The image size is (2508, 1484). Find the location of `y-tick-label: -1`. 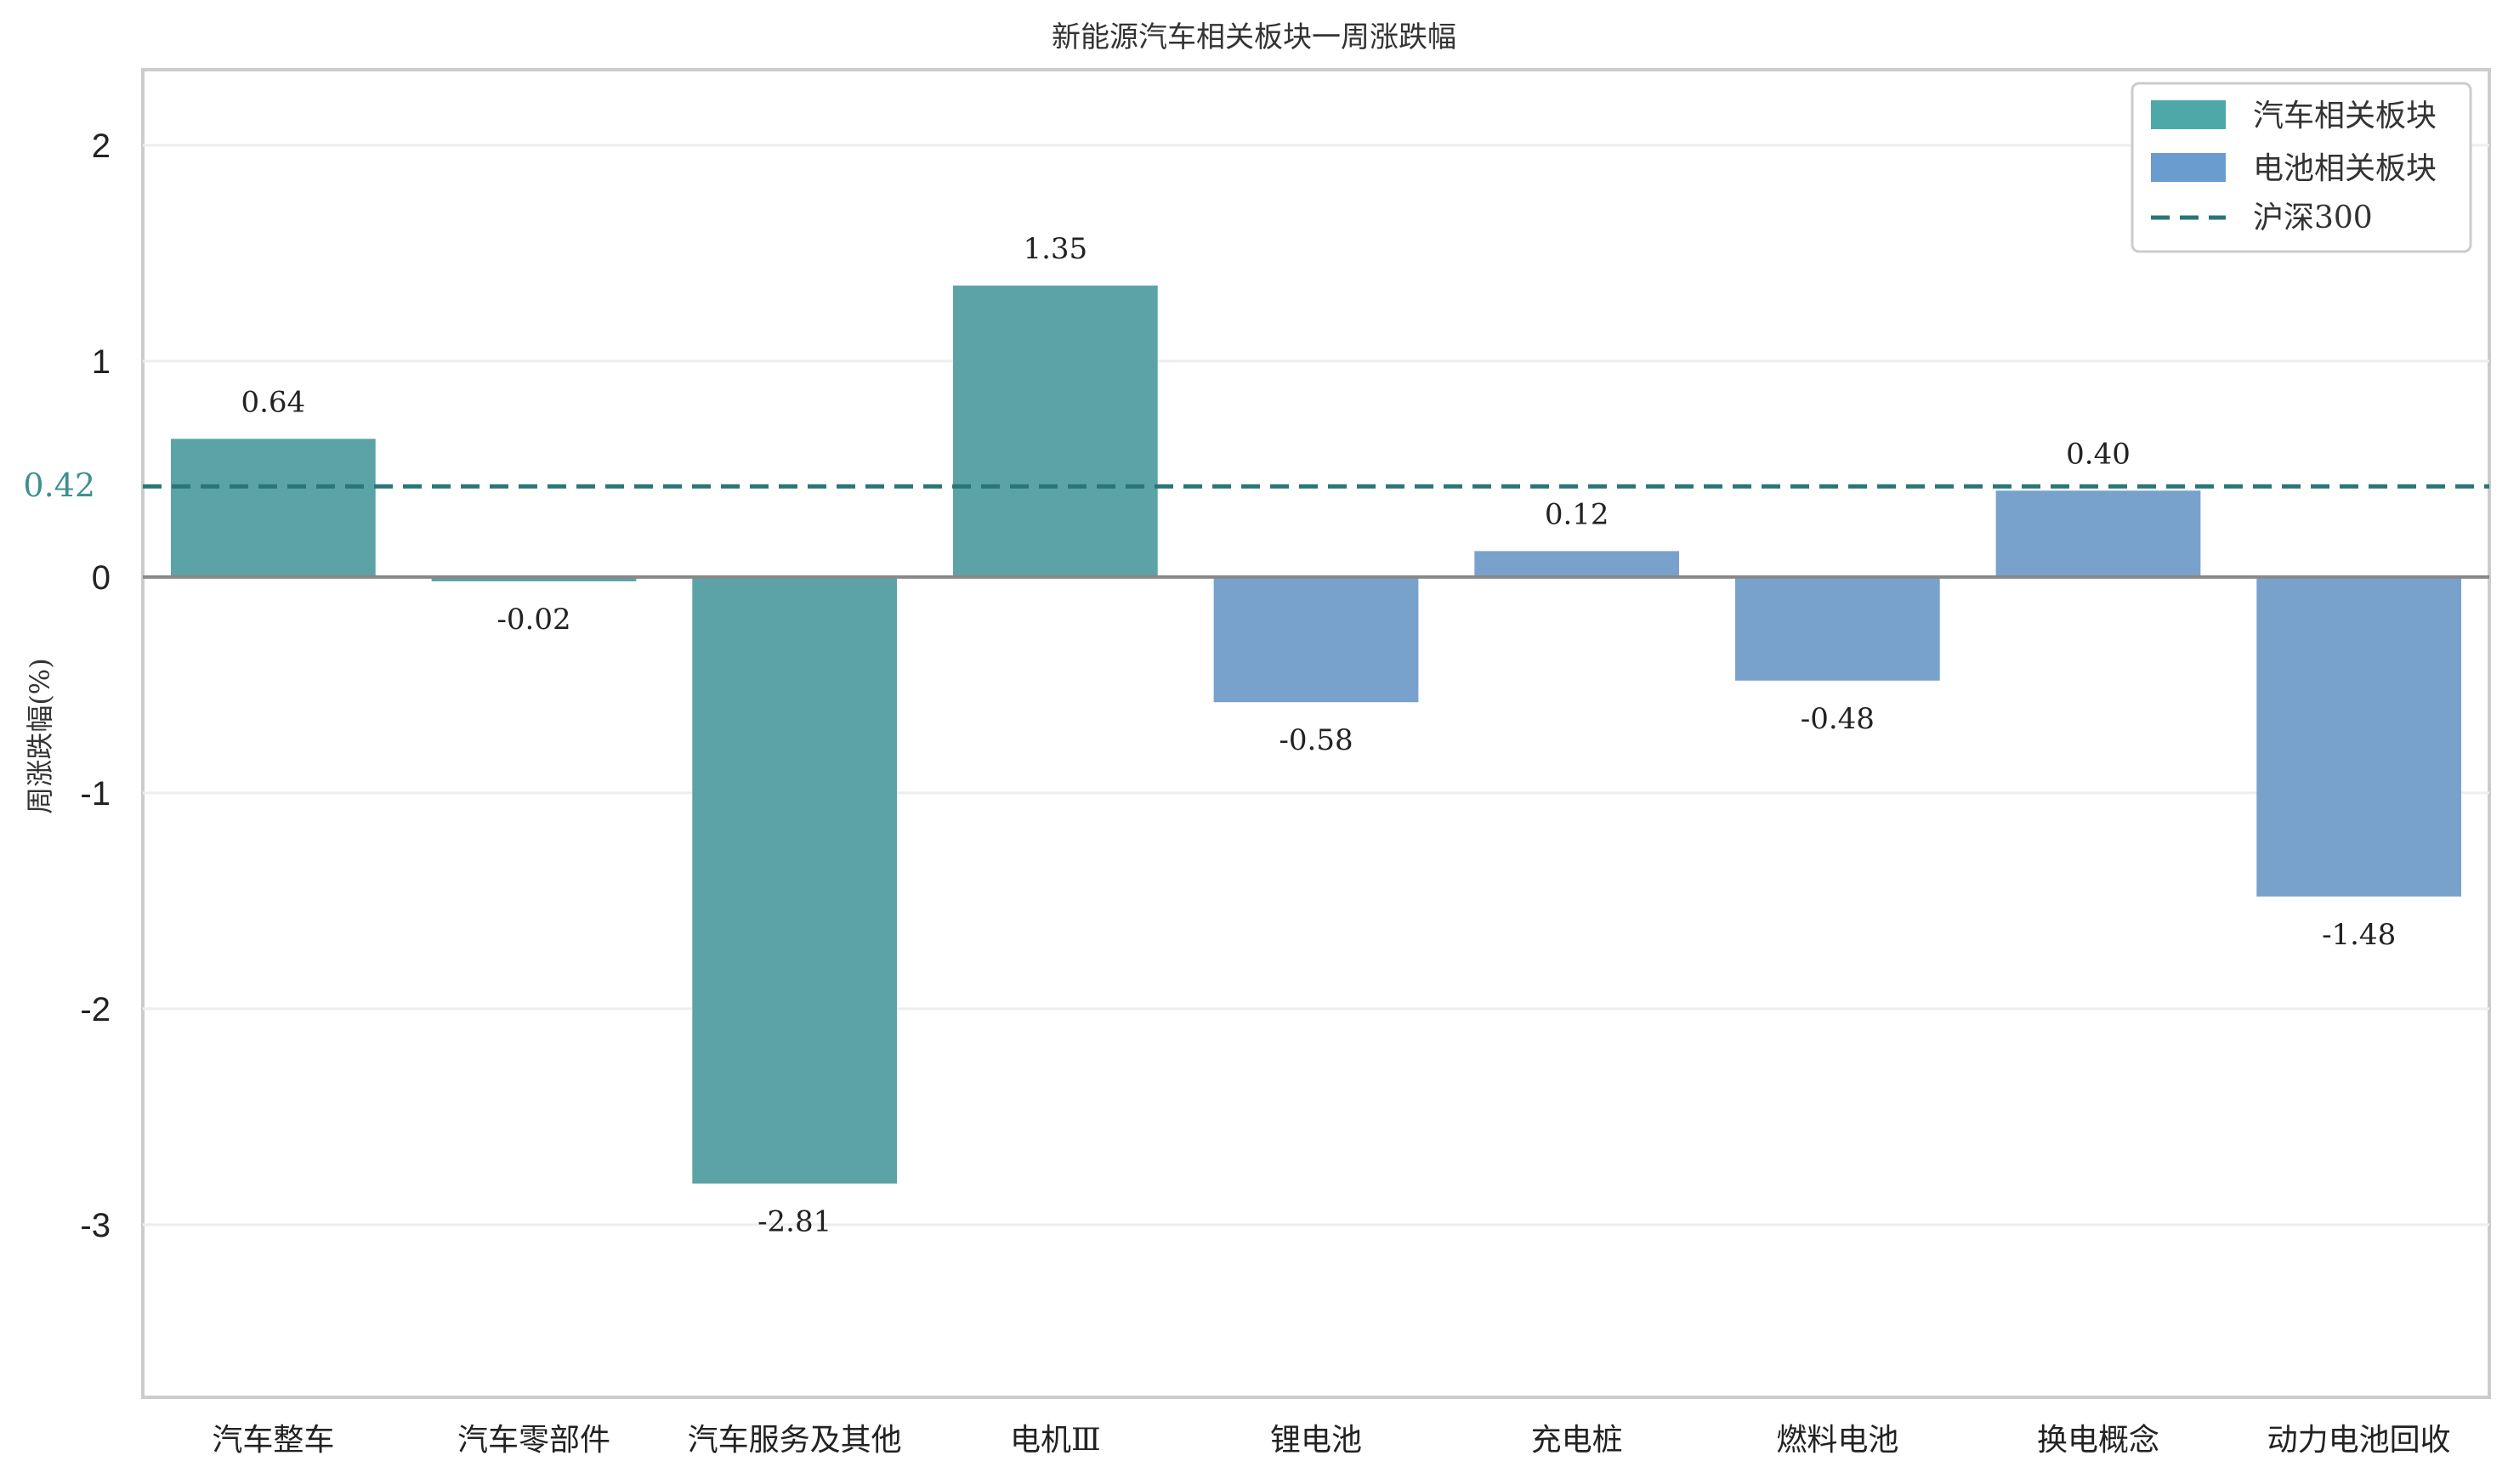

y-tick-label: -1 is located at coordinates (95, 794).